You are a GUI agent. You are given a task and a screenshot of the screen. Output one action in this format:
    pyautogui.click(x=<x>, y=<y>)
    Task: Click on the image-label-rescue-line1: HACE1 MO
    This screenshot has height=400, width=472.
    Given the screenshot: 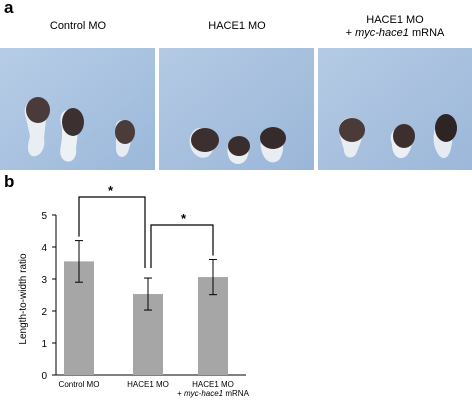 What is the action you would take?
    pyautogui.click(x=395, y=20)
    